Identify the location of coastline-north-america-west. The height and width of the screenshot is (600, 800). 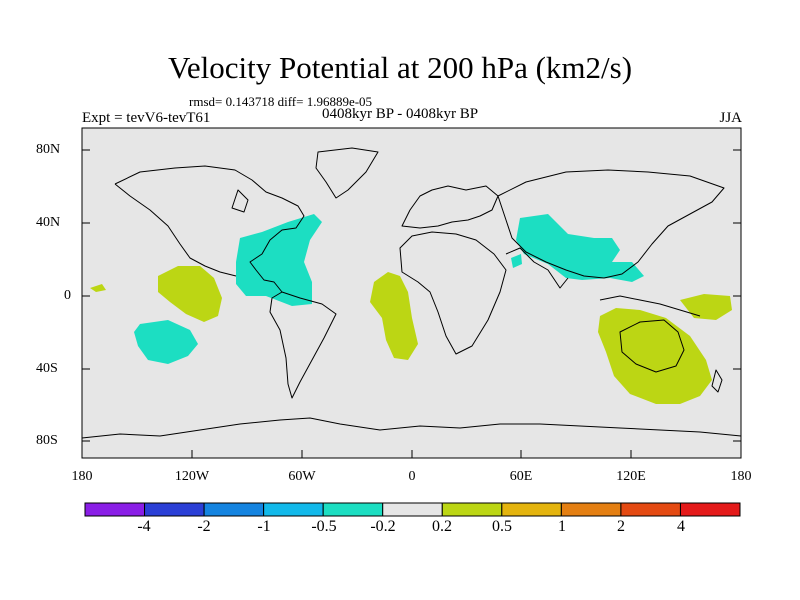
(175, 230).